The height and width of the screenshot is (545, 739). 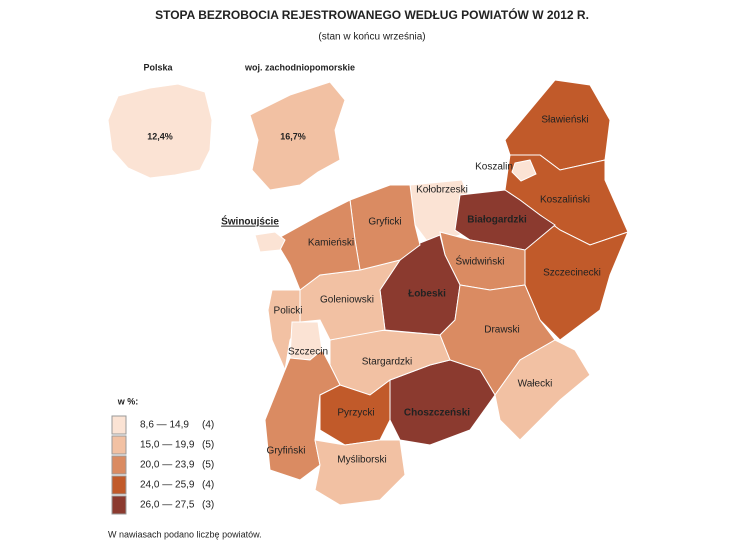 What do you see at coordinates (158, 67) in the screenshot?
I see `inset-name: Polska` at bounding box center [158, 67].